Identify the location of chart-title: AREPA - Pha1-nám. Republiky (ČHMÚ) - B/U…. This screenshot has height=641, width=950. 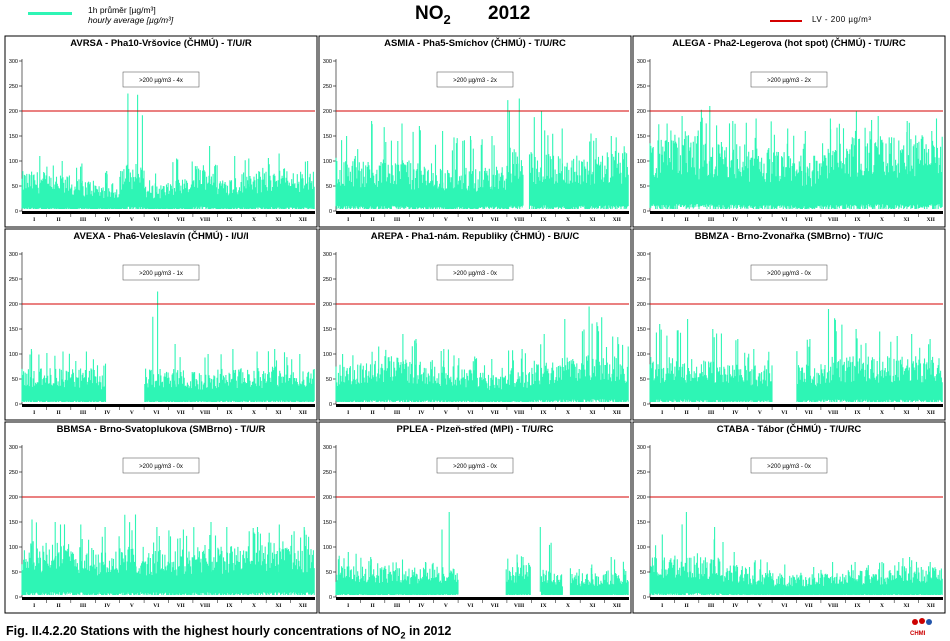
(475, 236).